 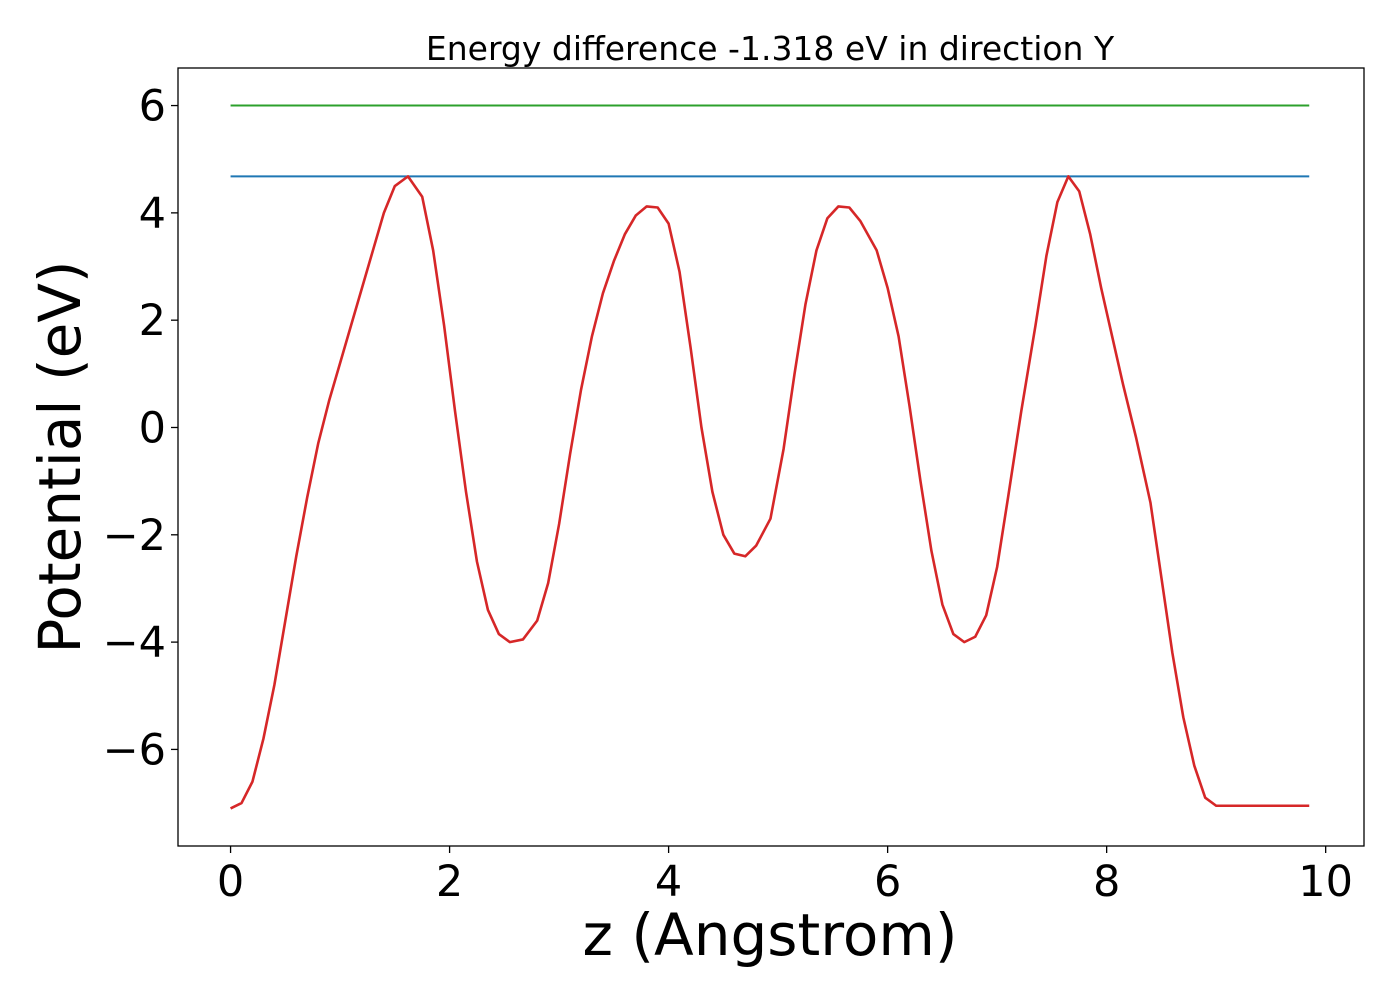 I want to click on y-tick-label: 6, so click(x=152, y=107).